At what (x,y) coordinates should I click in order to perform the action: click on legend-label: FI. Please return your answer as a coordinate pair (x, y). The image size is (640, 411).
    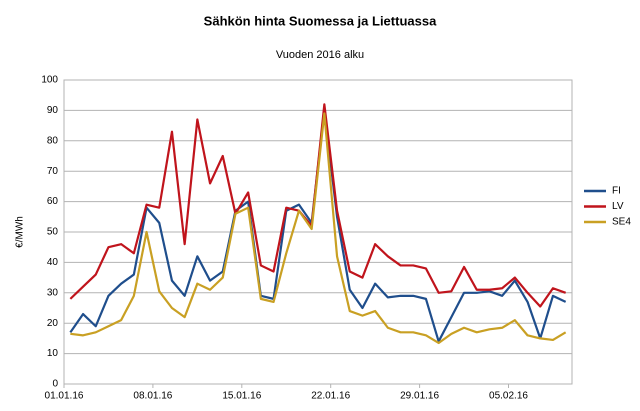
    Looking at the image, I should click on (616, 191).